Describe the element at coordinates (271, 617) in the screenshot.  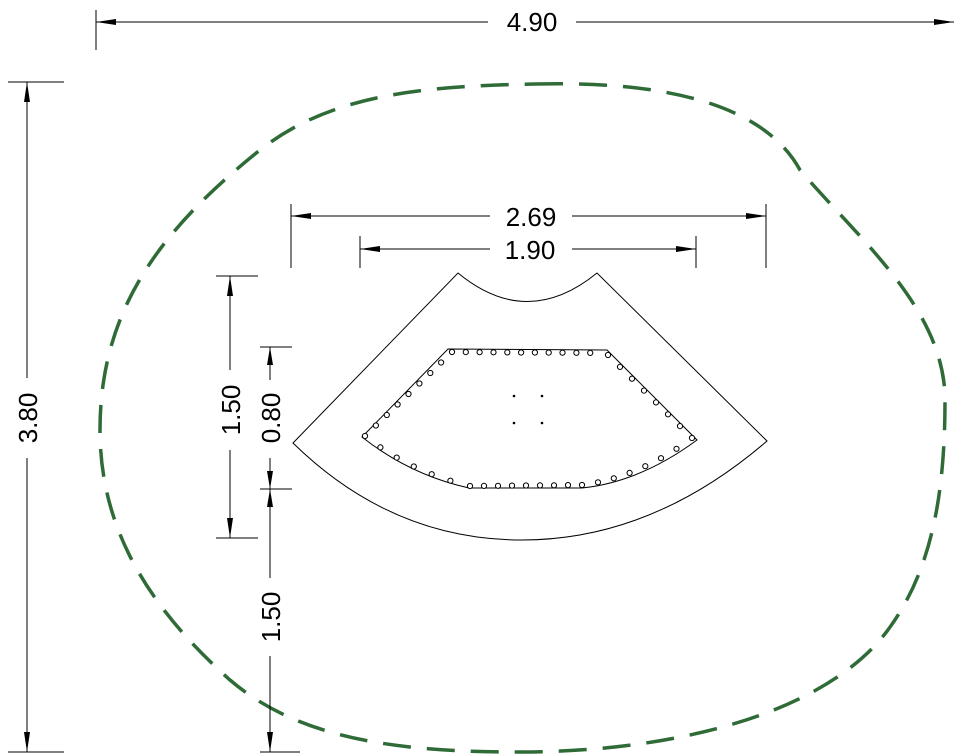
I see `dimension-label-front-clearance: 1.50` at that location.